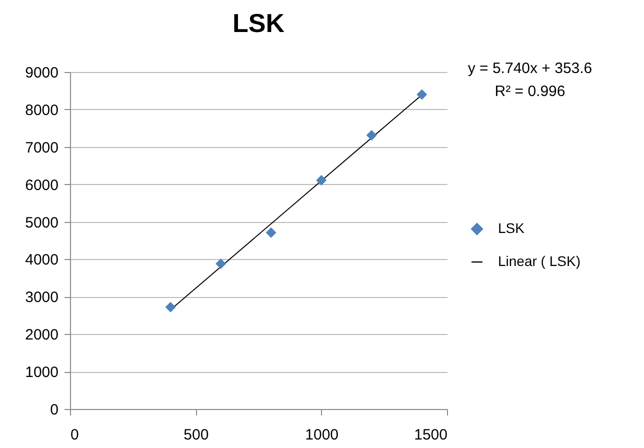 Image resolution: width=644 pixels, height=448 pixels. I want to click on y-tick-label: 2000, so click(41, 335).